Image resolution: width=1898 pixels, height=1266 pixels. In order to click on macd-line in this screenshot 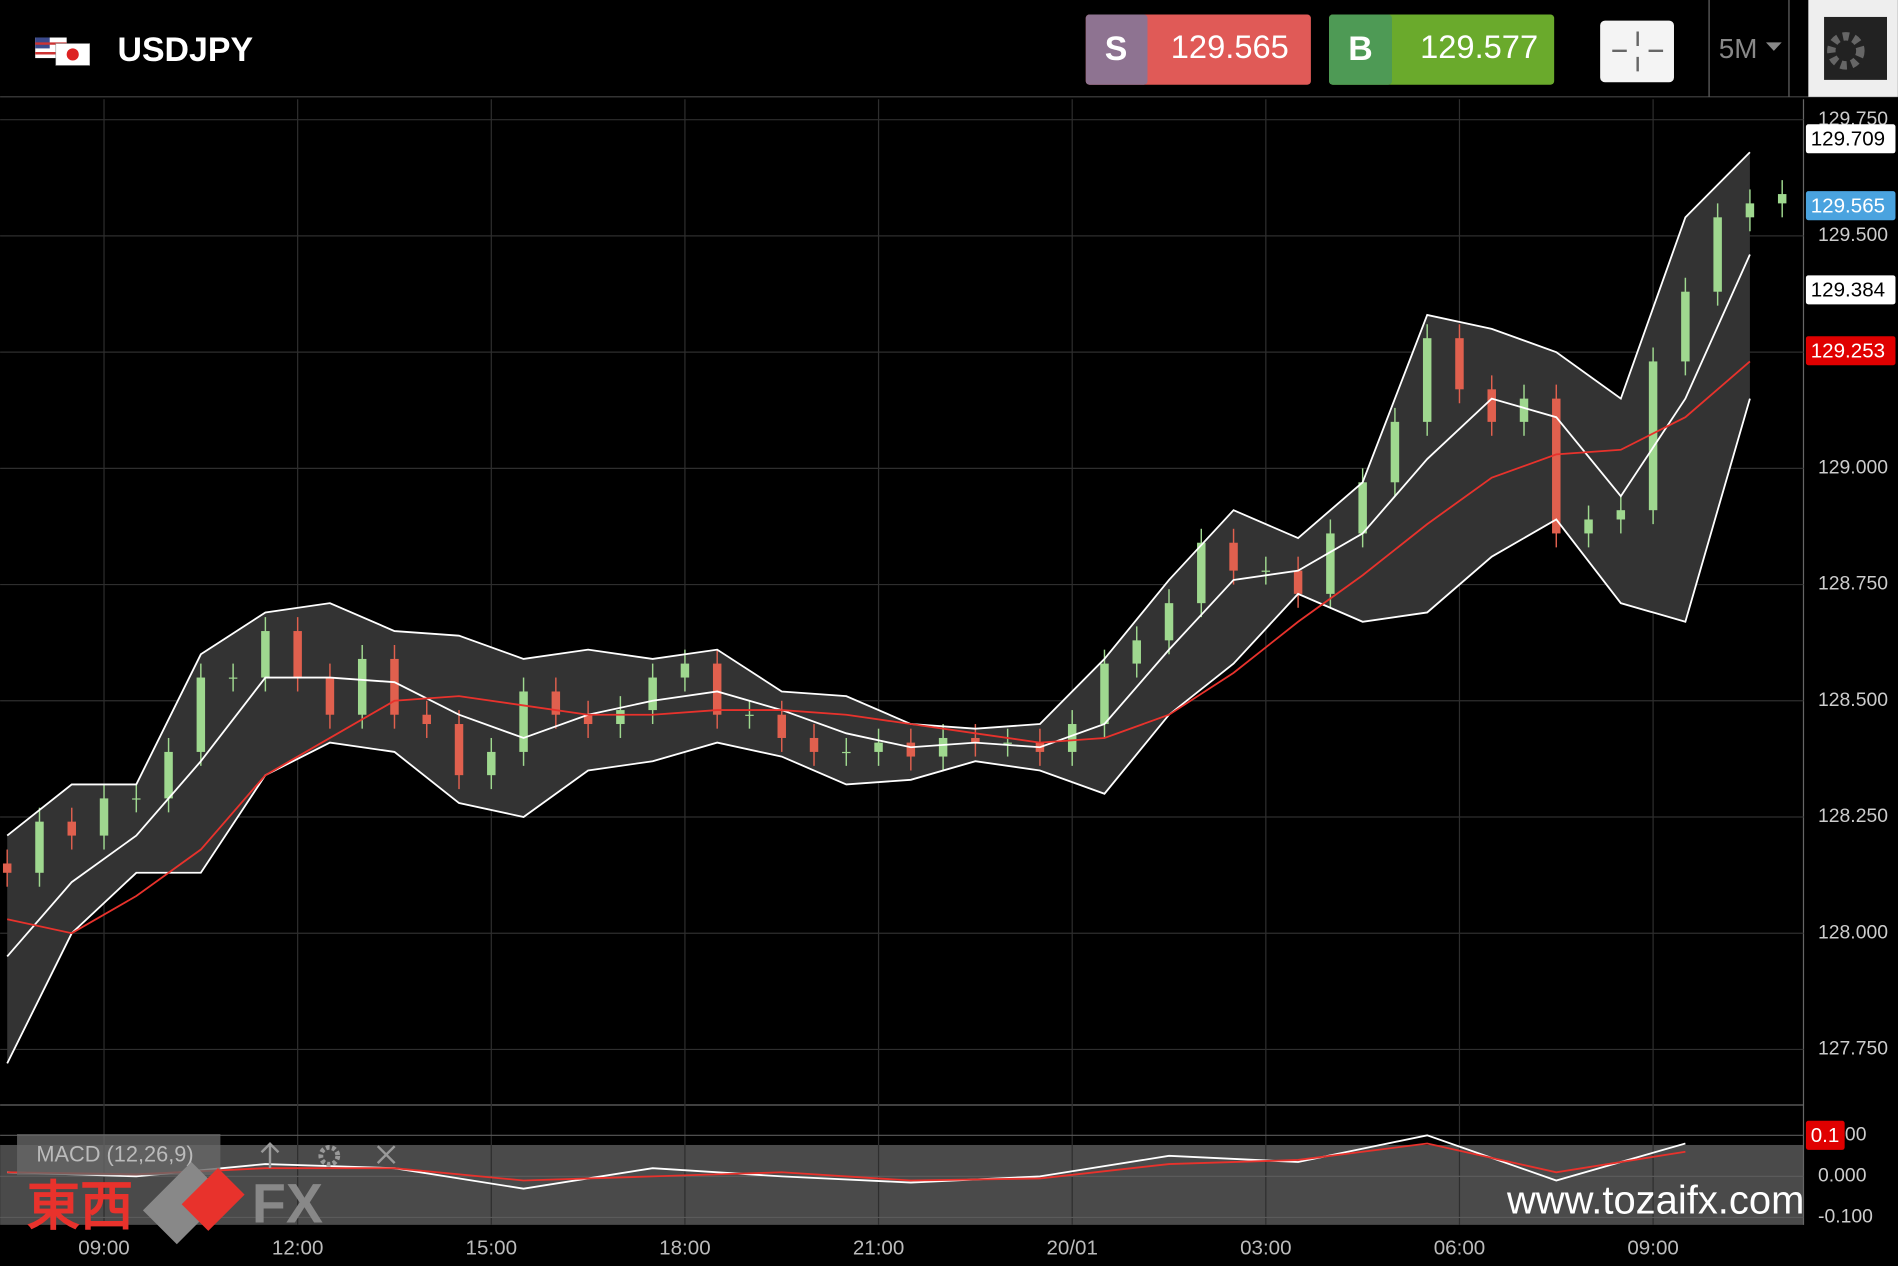, I will do `click(846, 1162)`.